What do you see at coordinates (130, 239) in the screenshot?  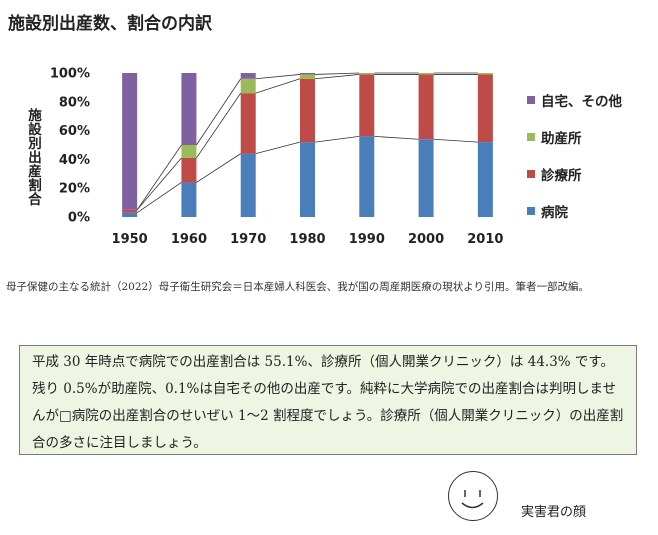 I see `x-tick-label: 1950` at bounding box center [130, 239].